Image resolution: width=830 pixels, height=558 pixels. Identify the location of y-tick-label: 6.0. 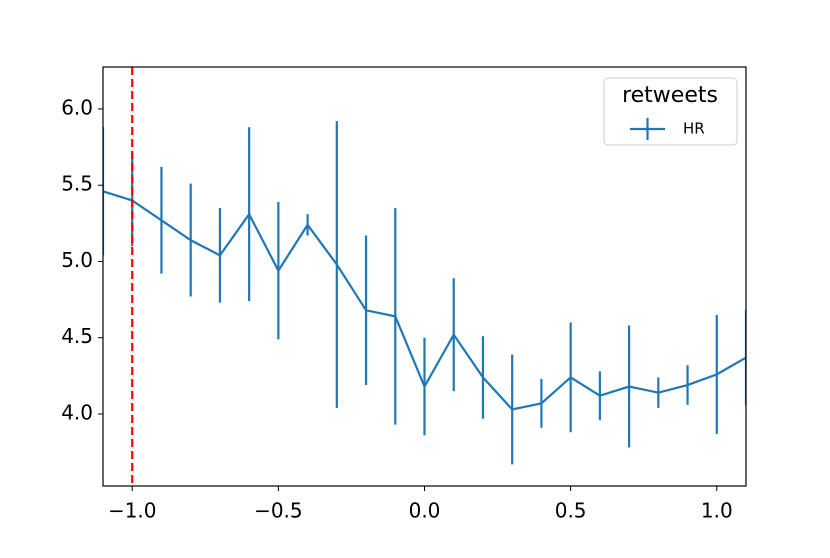
(77, 107).